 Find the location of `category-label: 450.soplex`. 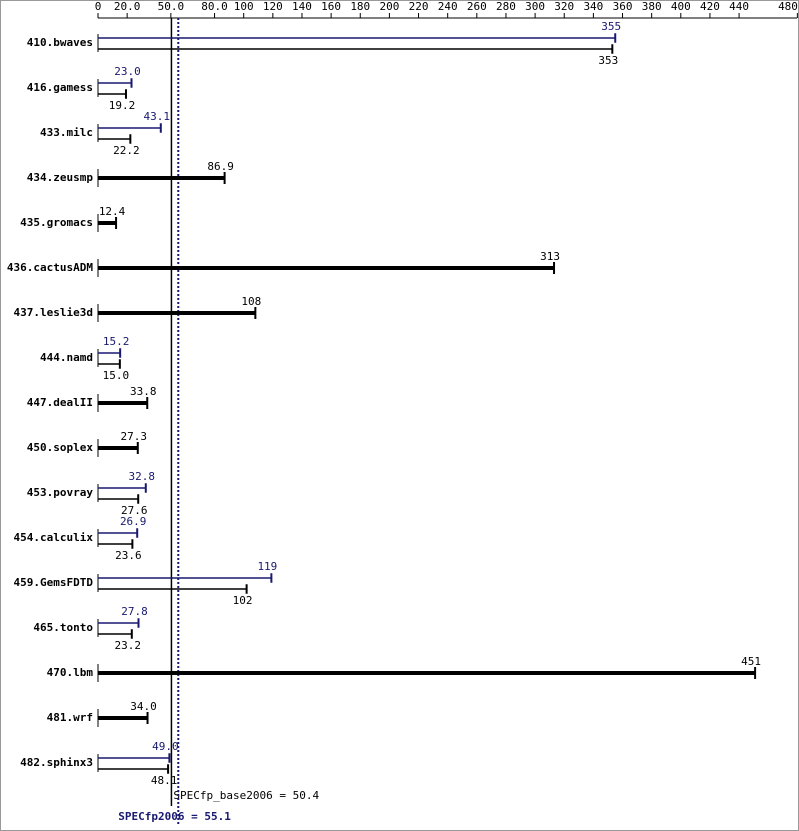

category-label: 450.soplex is located at coordinates (60, 447).